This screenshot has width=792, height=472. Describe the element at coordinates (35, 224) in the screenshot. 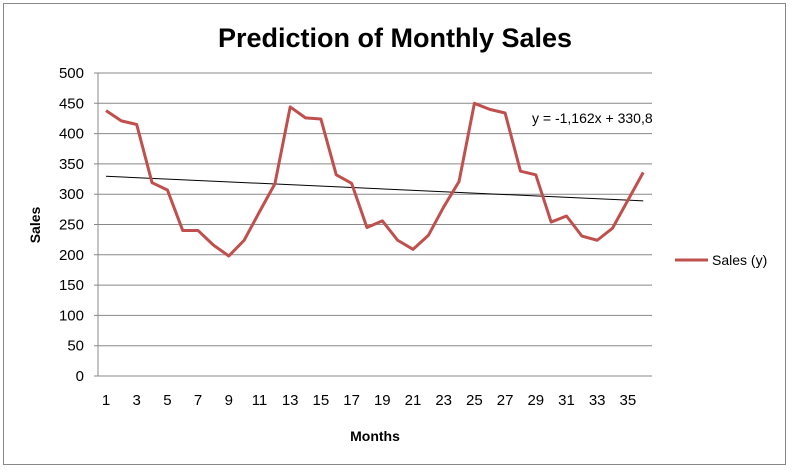

I see `y-axis-label: Sales` at that location.